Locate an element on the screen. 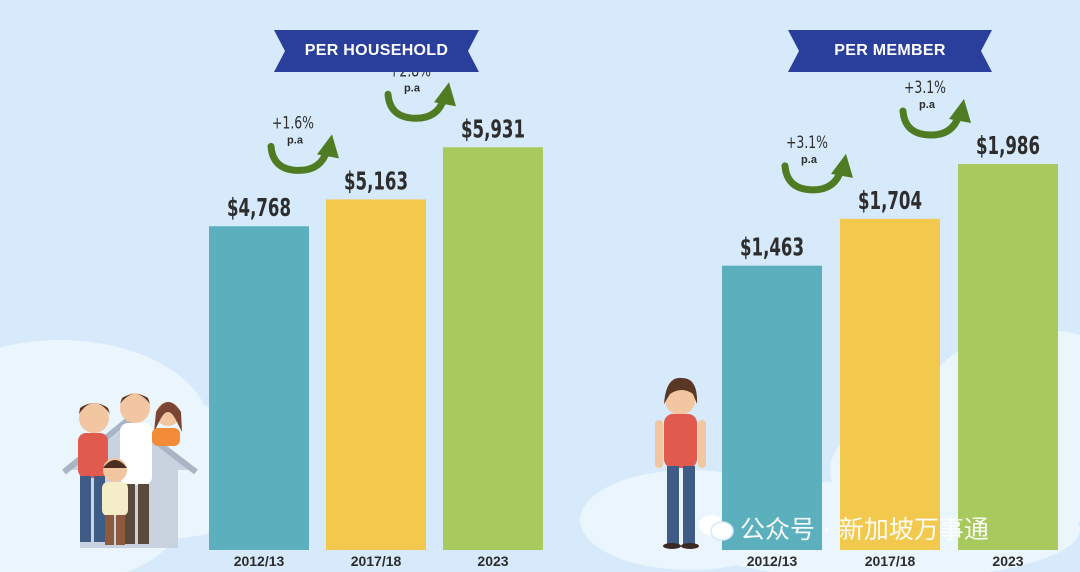 The height and width of the screenshot is (572, 1080). per-household-banner: PER HOUSEHOLD is located at coordinates (376, 51).